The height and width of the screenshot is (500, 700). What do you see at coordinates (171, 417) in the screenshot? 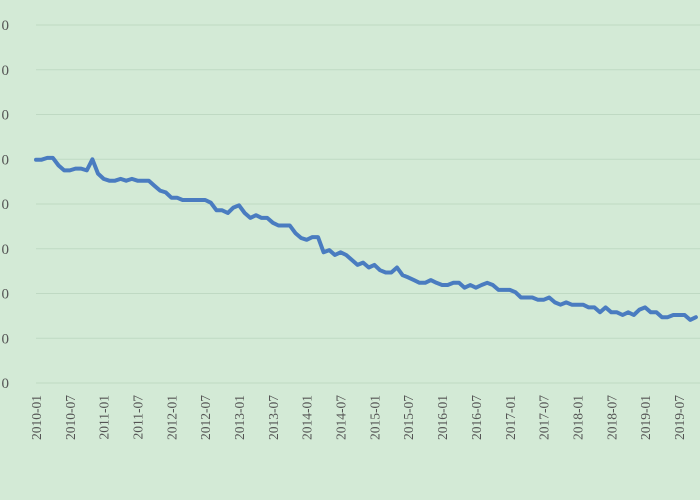
I see `x-tick-label: 2012-01` at bounding box center [171, 417].